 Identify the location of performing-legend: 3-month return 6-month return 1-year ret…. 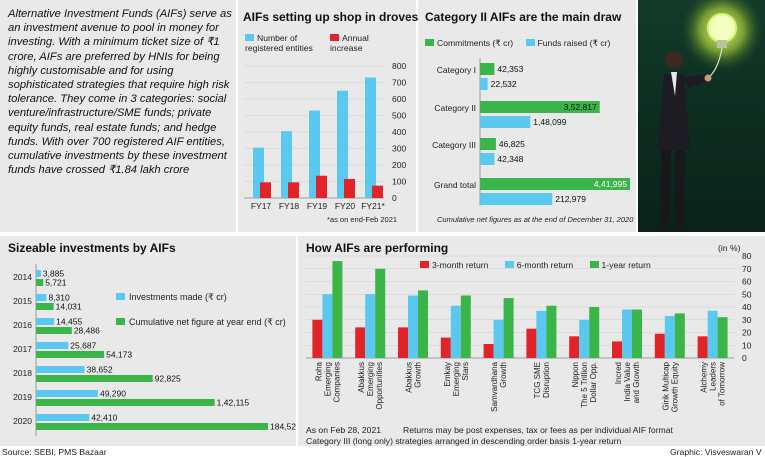
(535, 265).